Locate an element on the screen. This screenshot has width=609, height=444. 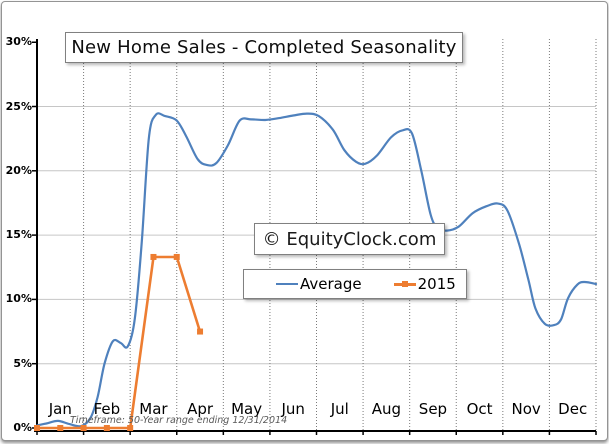
legend: Average 2015 is located at coordinates (355, 284).